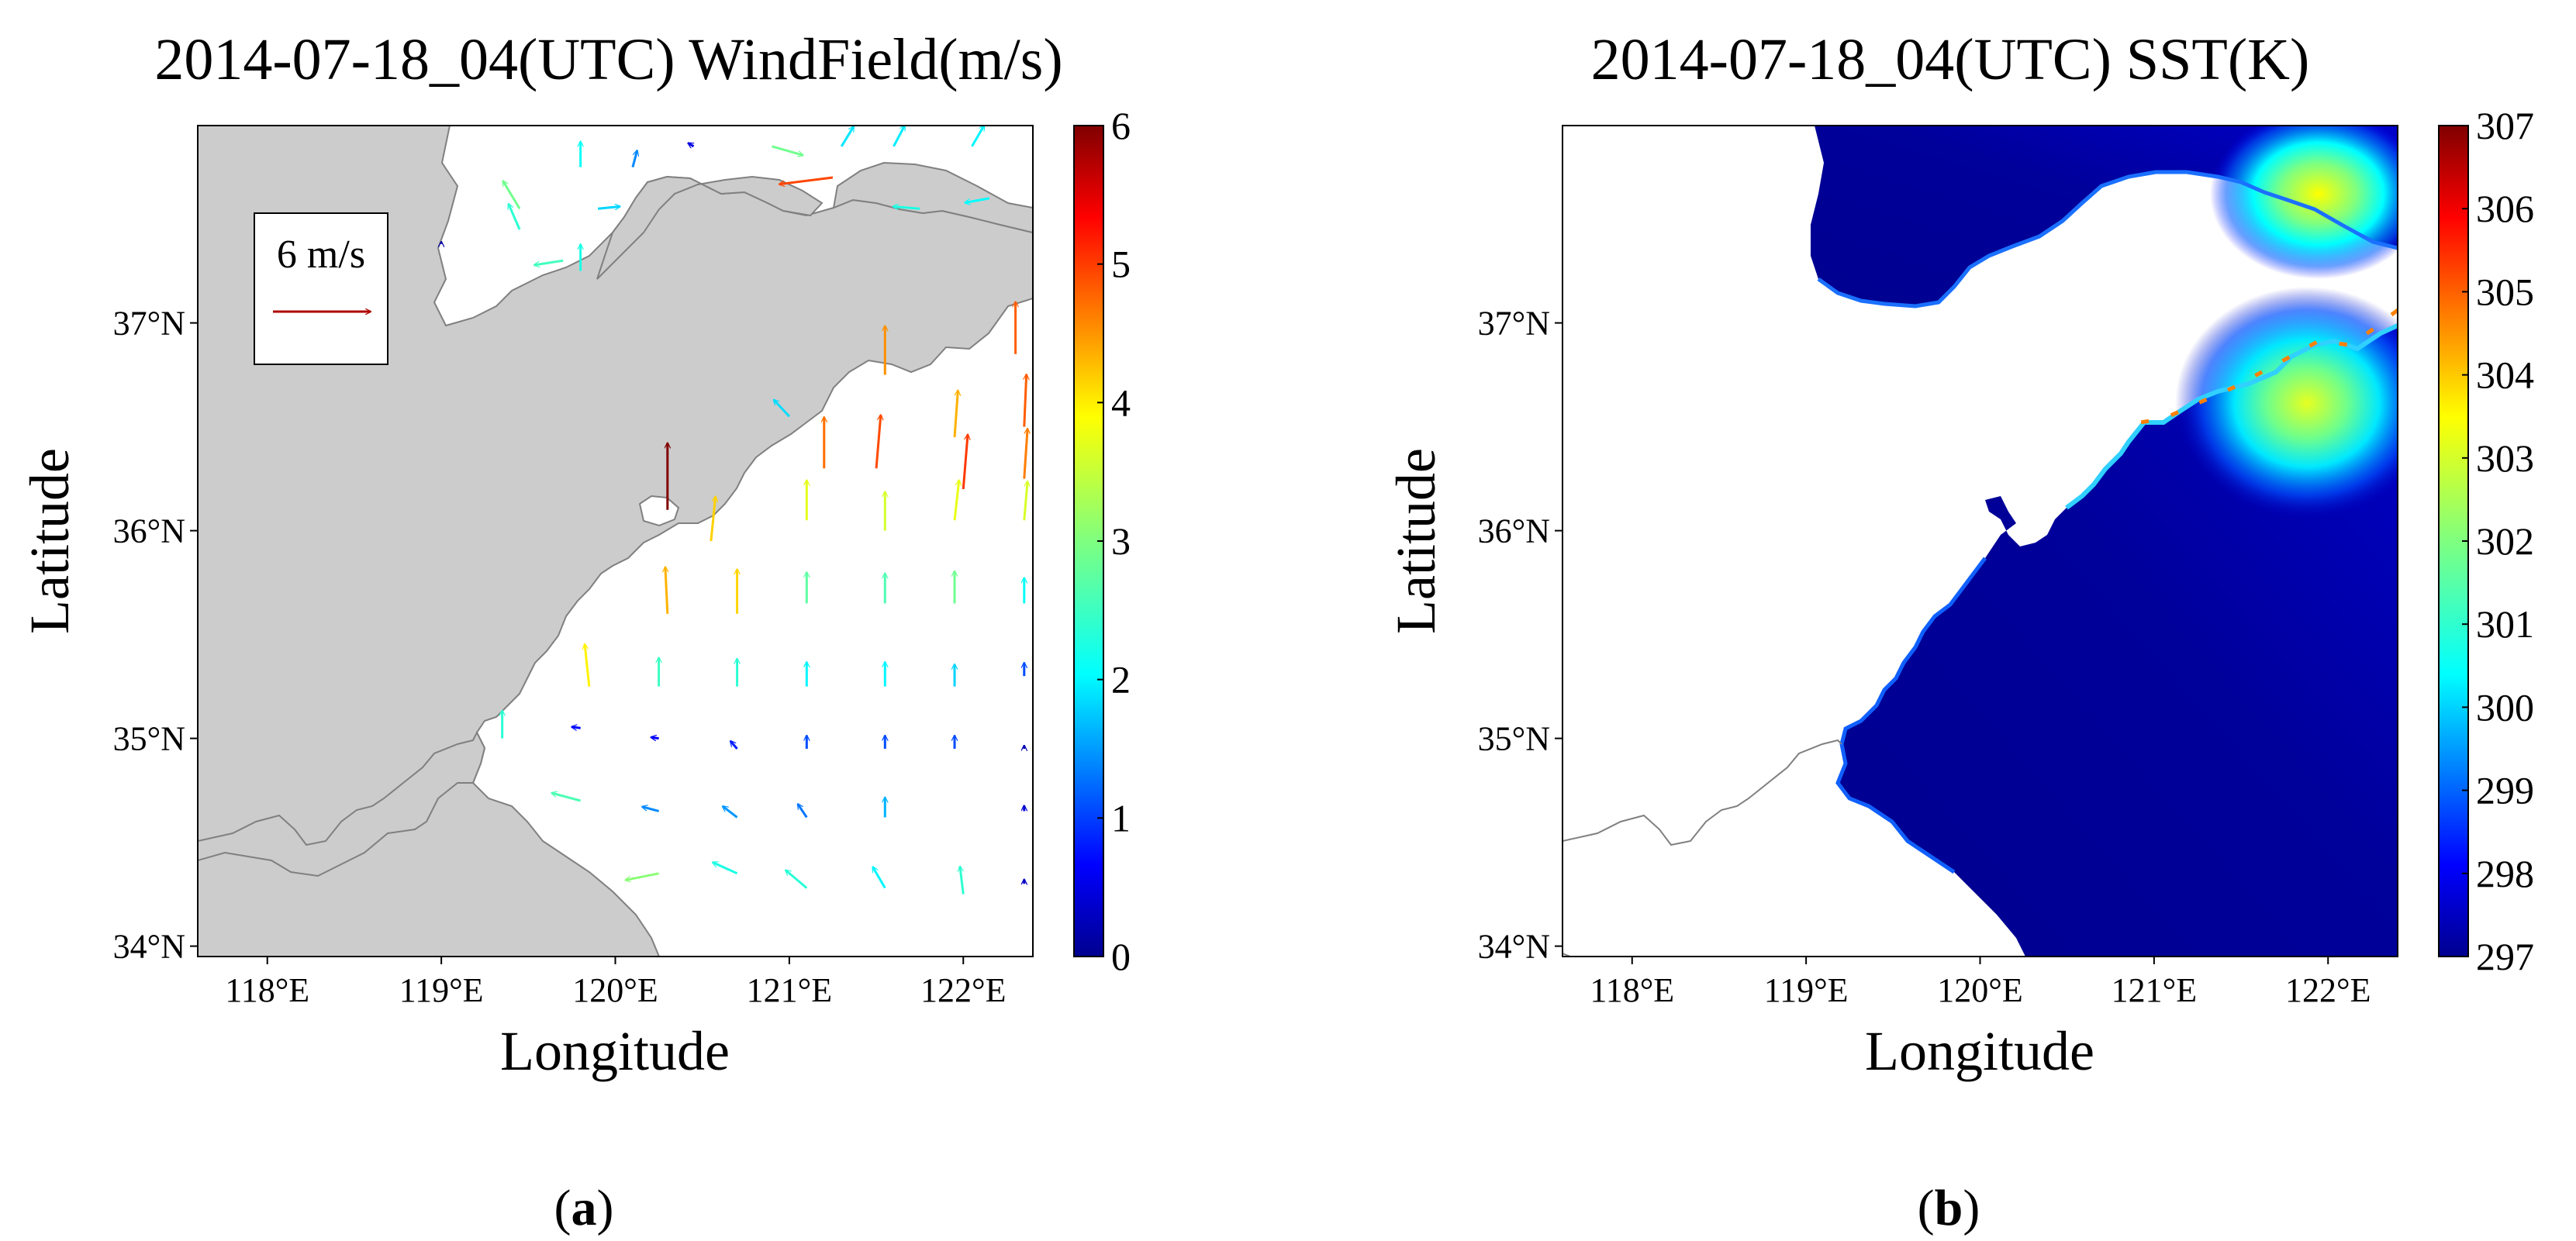  What do you see at coordinates (321, 288) in the screenshot?
I see `panel-a-reference-vector-box: 6 m/s` at bounding box center [321, 288].